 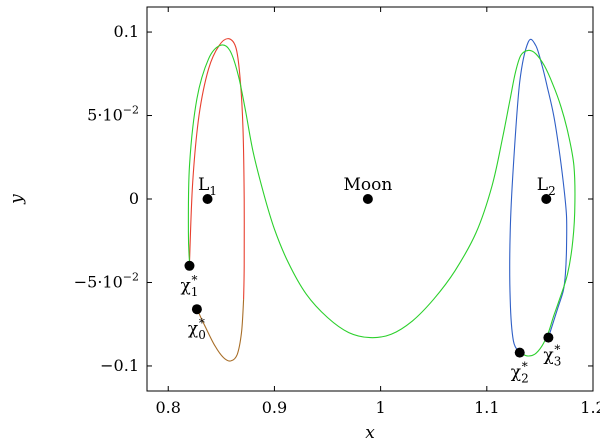 What do you see at coordinates (367, 185) in the screenshot?
I see `point-label: Moon` at bounding box center [367, 185].